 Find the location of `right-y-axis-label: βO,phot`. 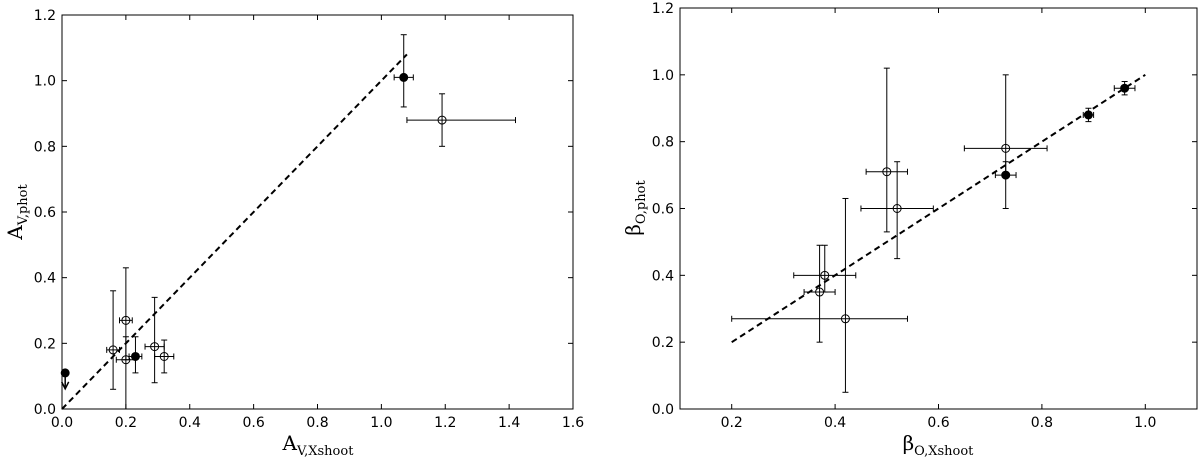

right-y-axis-label: βO,phot is located at coordinates (635, 208).